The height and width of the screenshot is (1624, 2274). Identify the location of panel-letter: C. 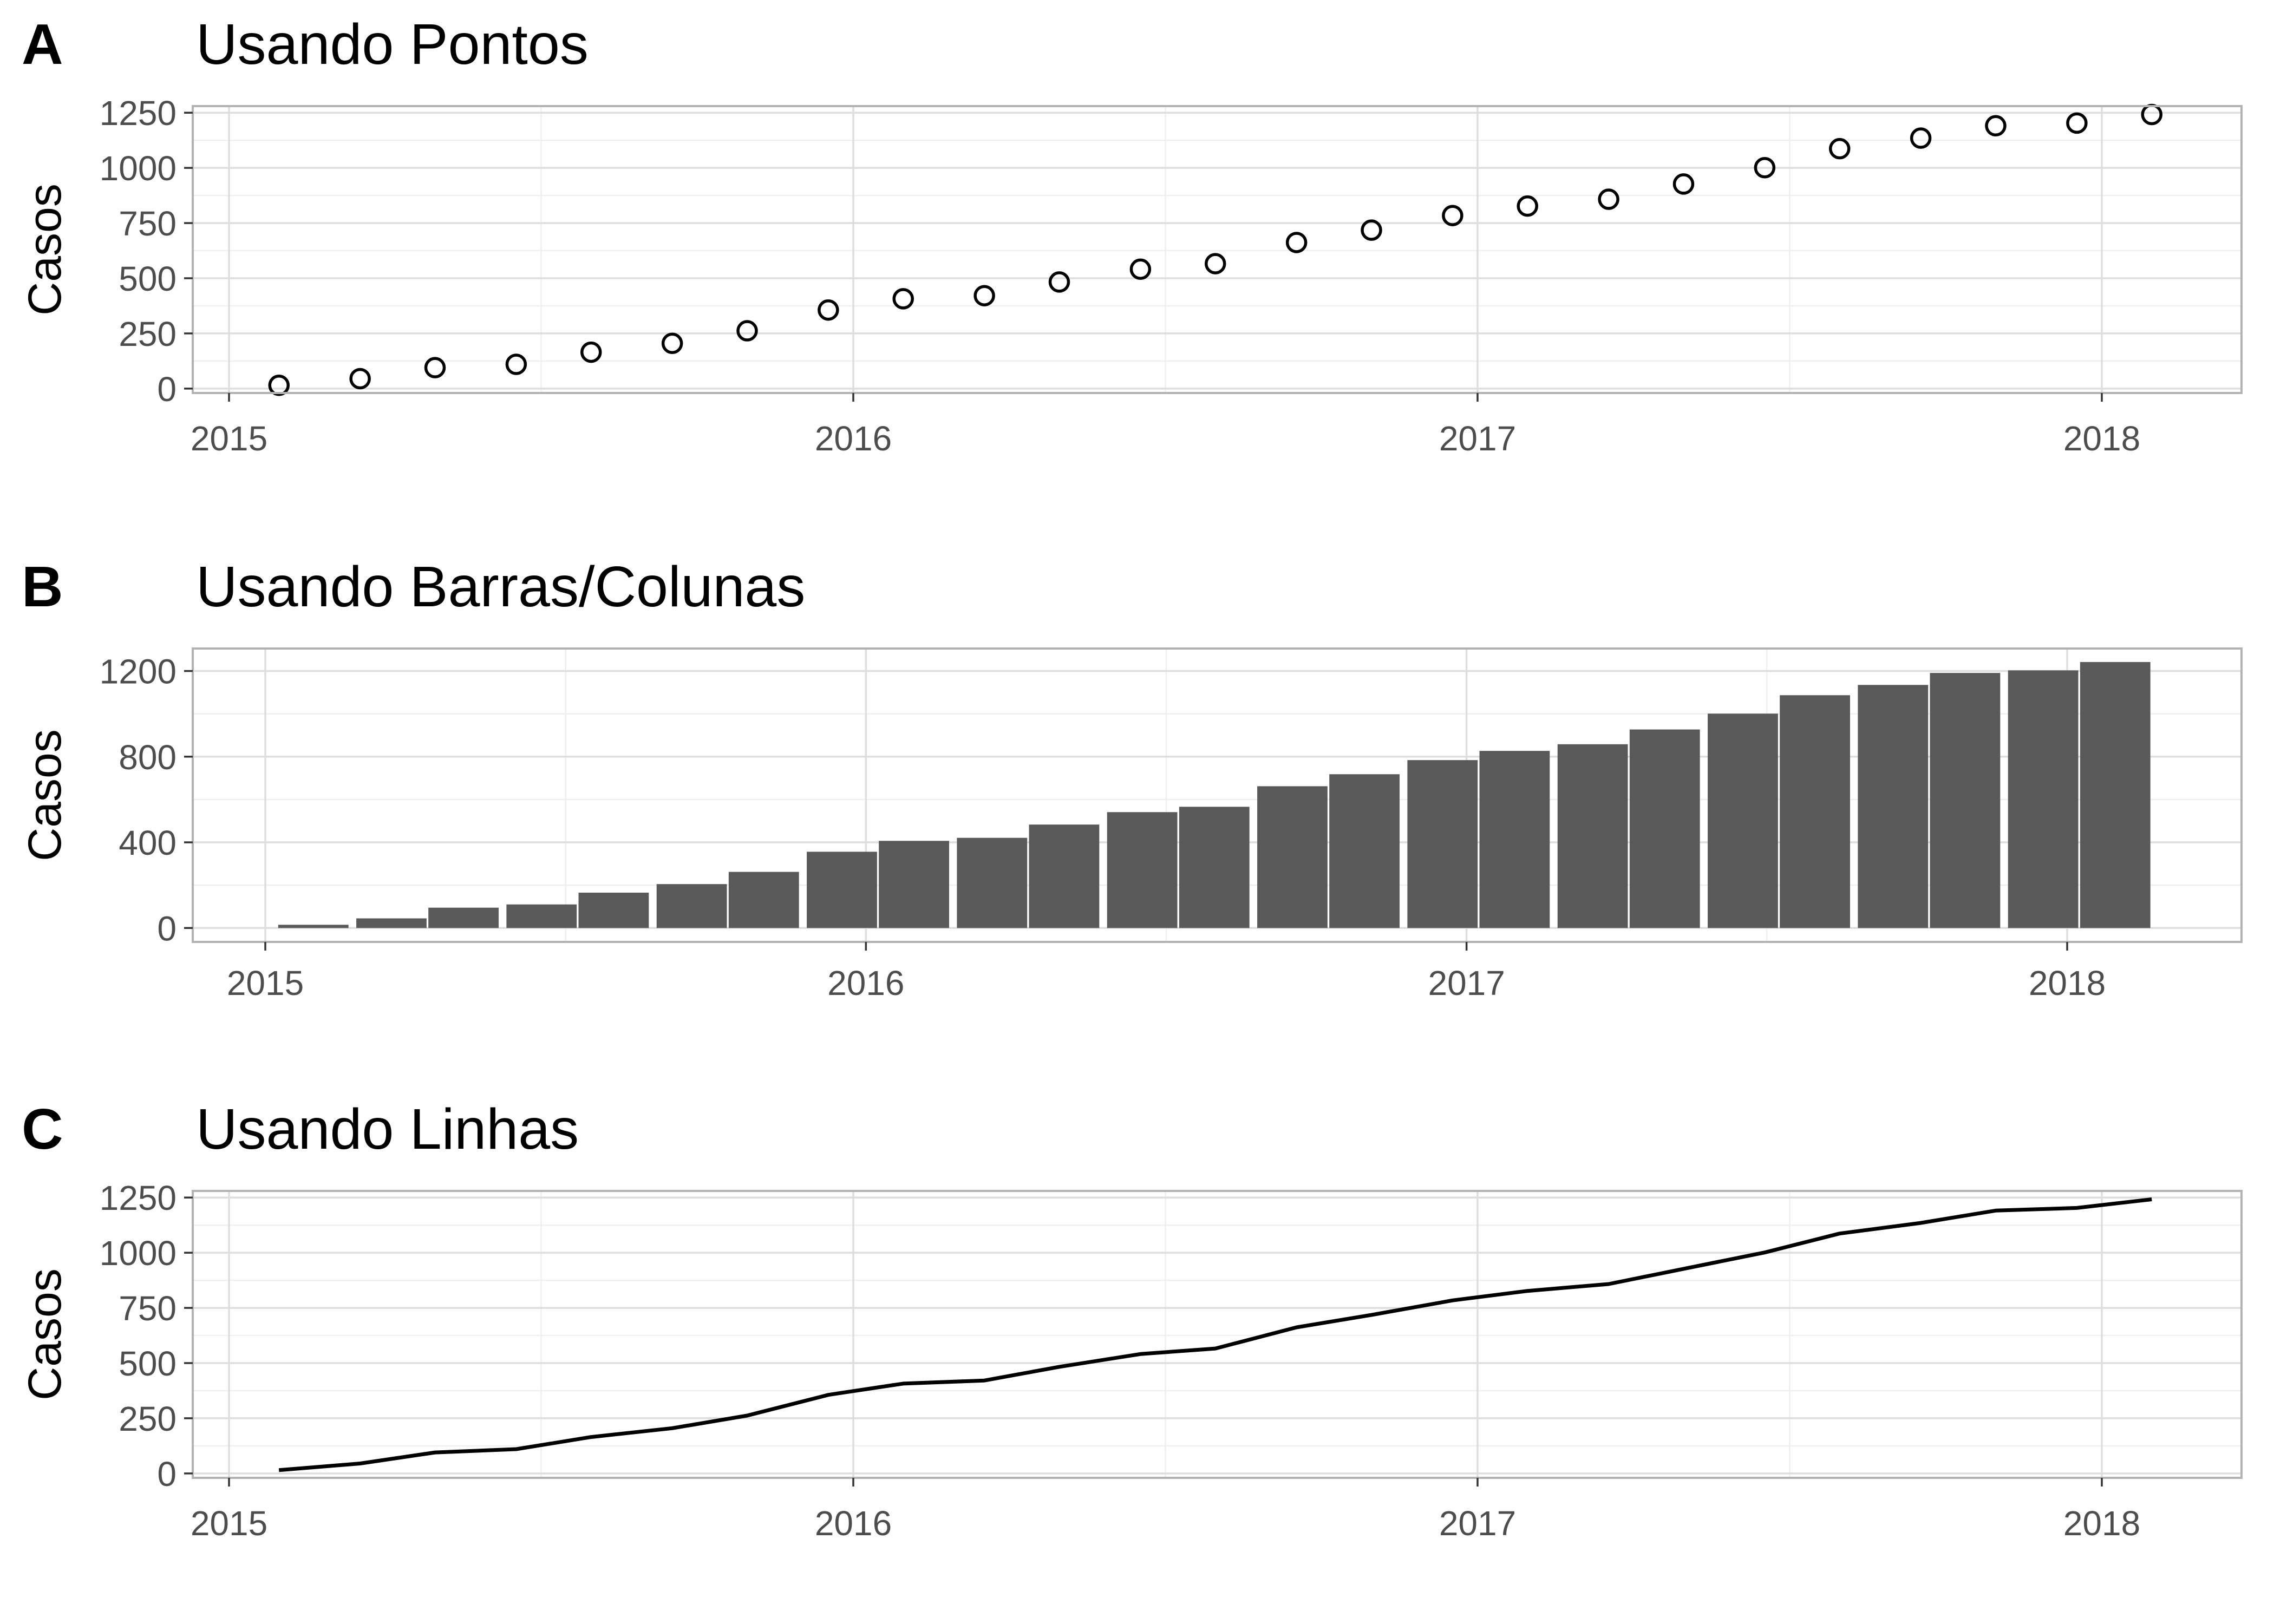
(43, 1129).